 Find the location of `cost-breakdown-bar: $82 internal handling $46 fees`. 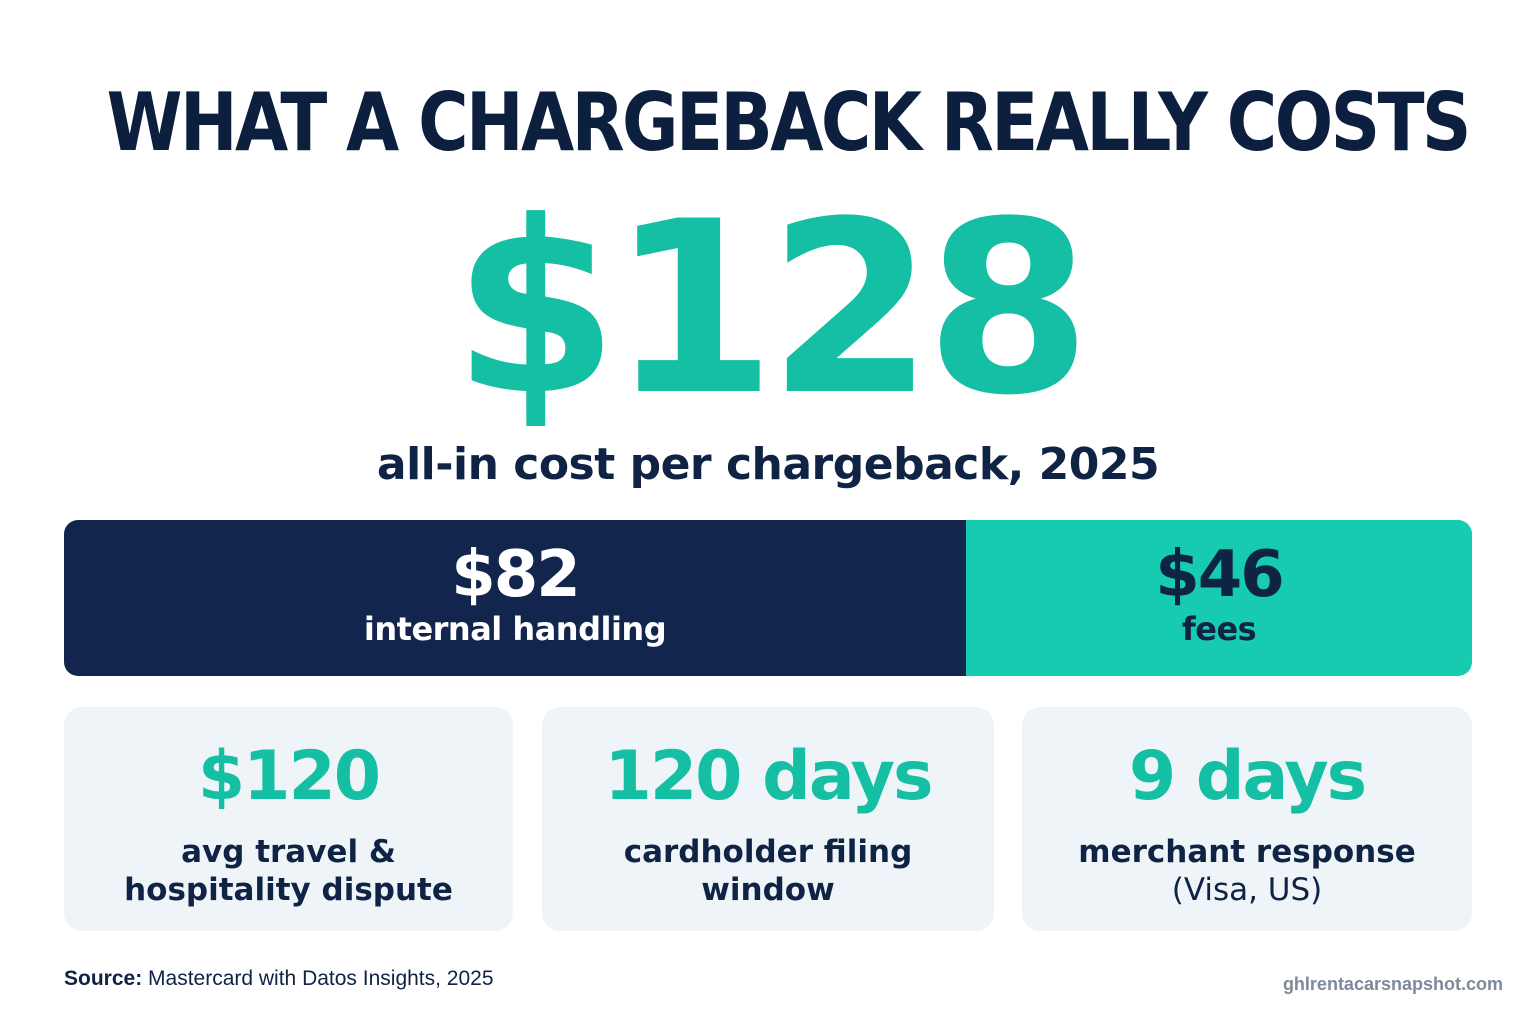

cost-breakdown-bar: $82 internal handling $46 fees is located at coordinates (768, 598).